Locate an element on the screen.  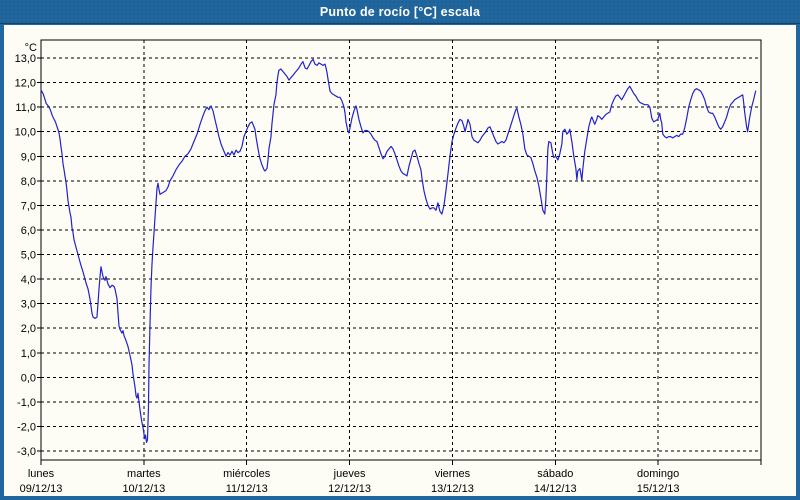
y-tick-label: -1,0 is located at coordinates (26, 403).